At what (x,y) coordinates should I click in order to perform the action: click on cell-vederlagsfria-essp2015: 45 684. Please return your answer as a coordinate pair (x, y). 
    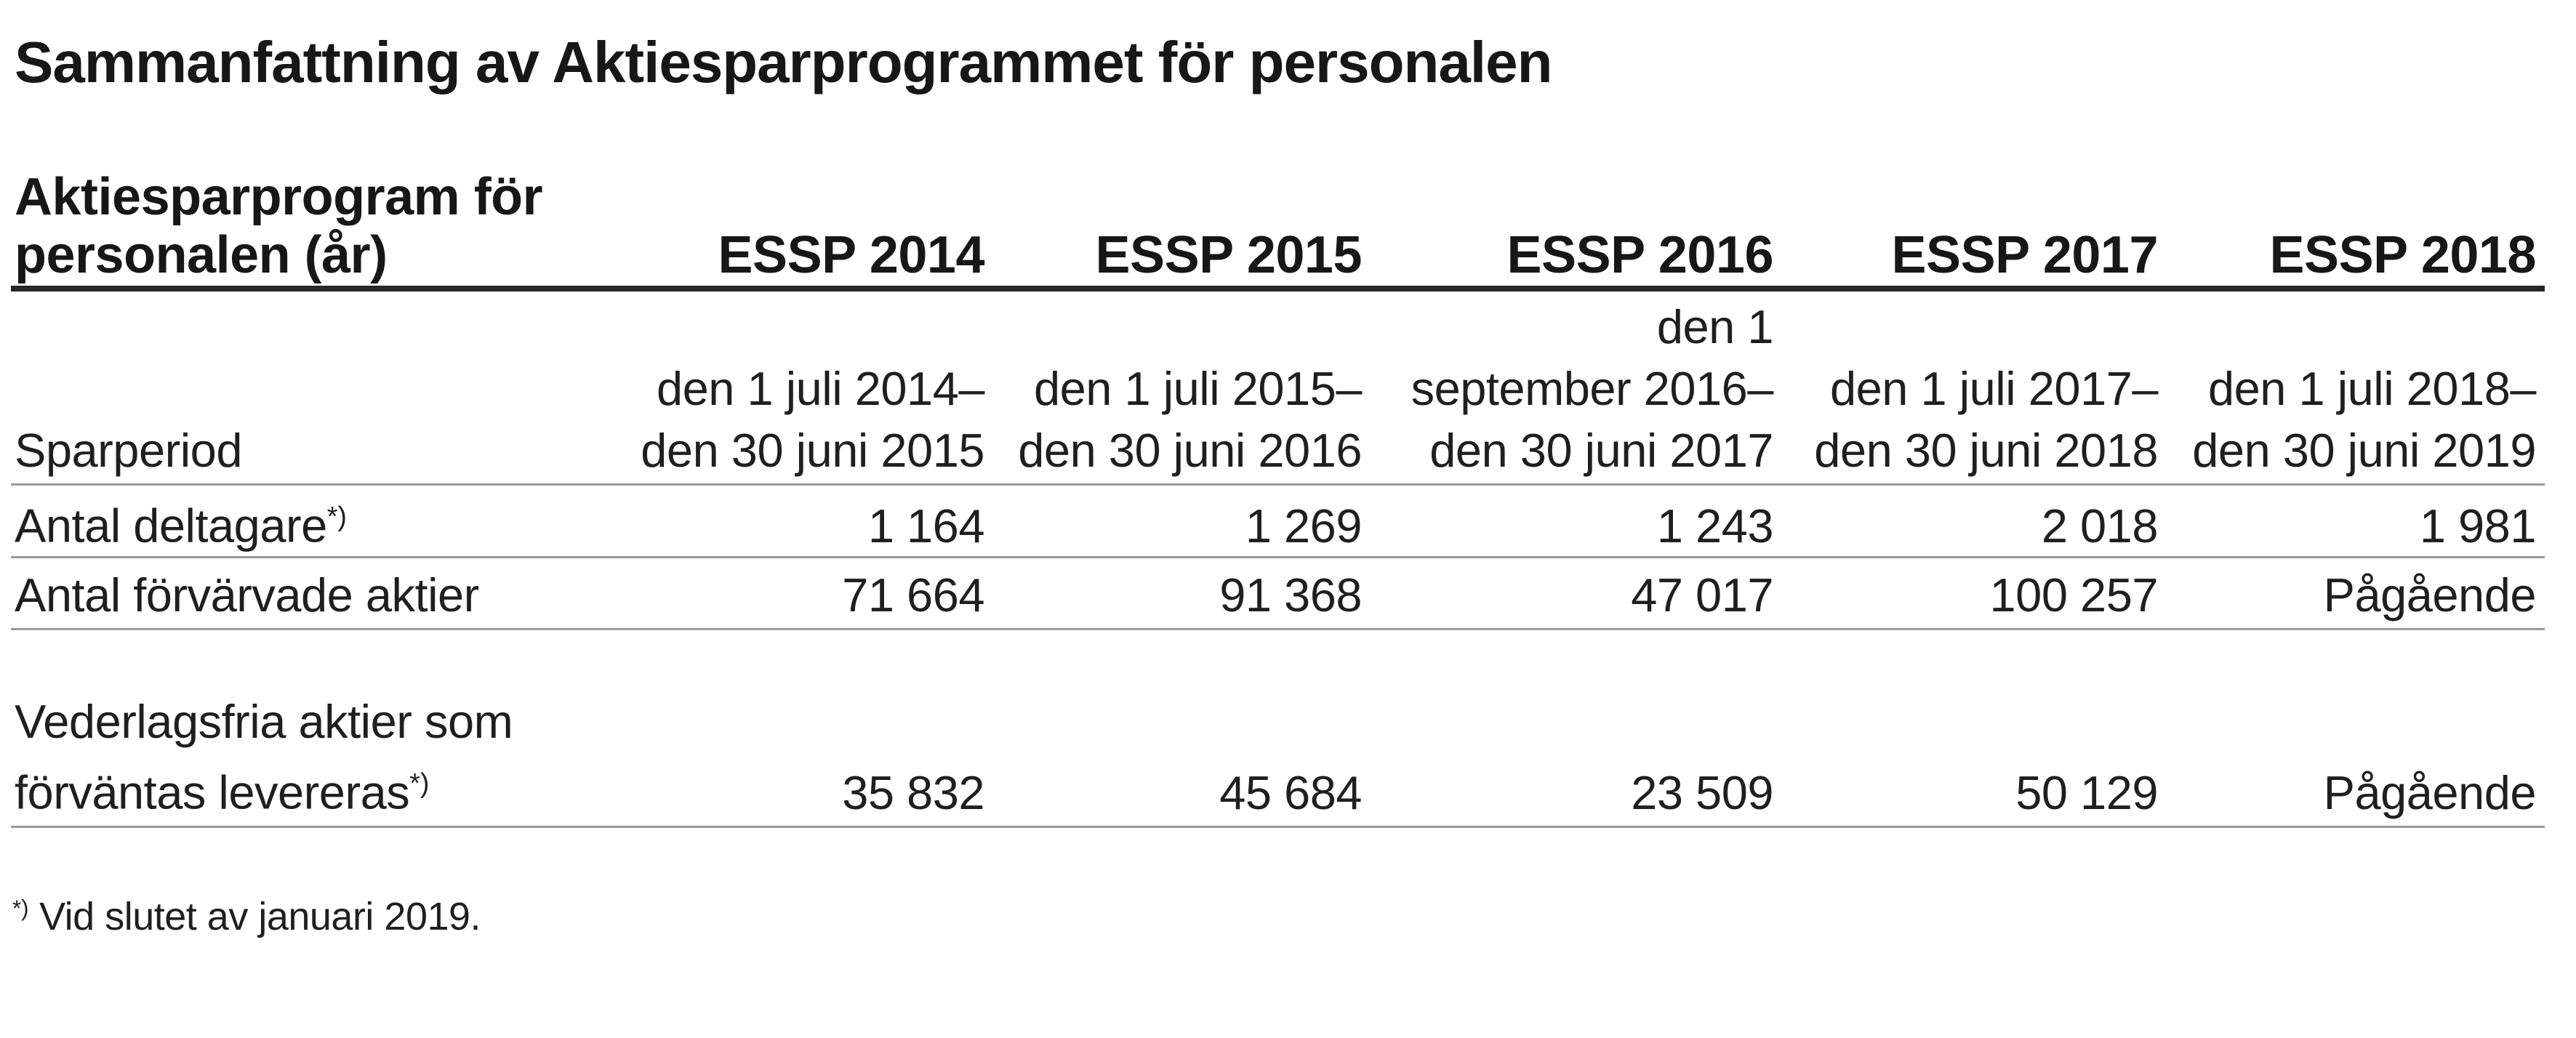
    Looking at the image, I should click on (1290, 793).